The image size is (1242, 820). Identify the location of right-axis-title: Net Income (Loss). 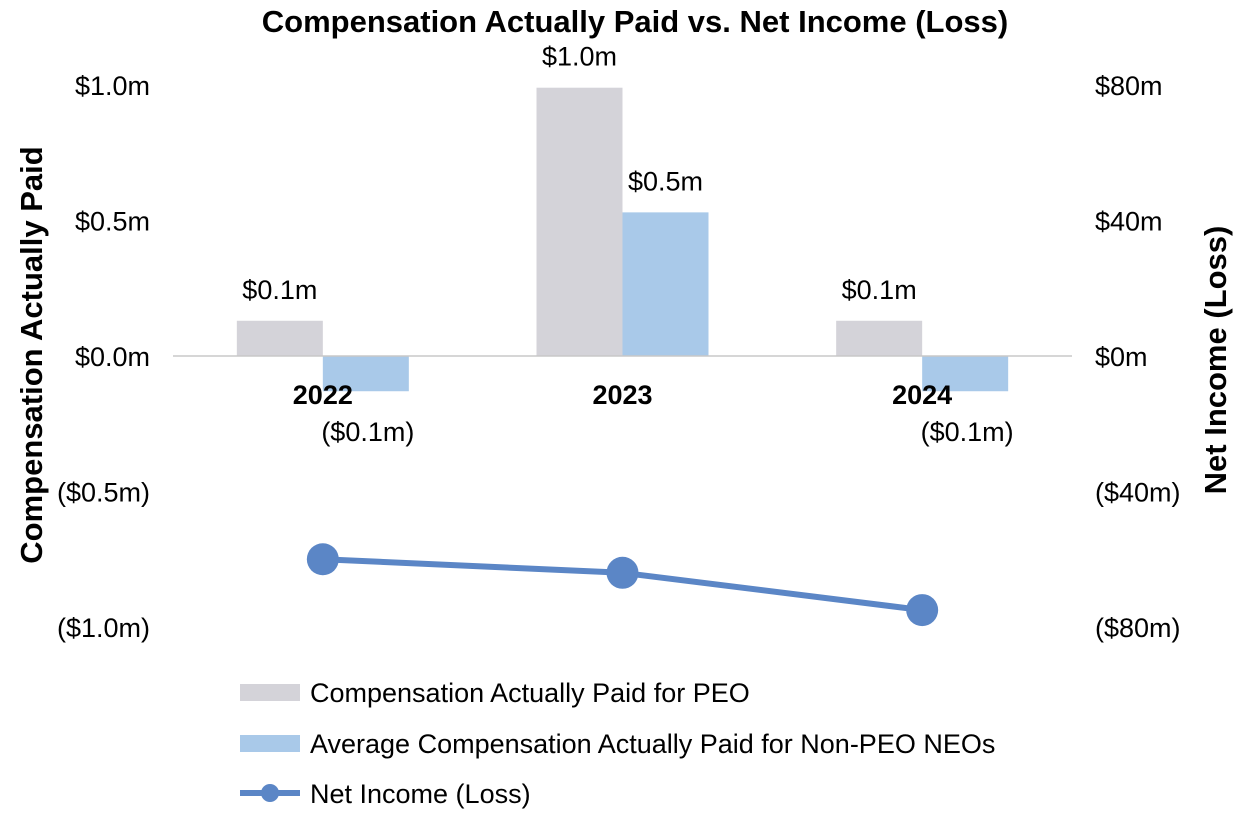
(1215, 360).